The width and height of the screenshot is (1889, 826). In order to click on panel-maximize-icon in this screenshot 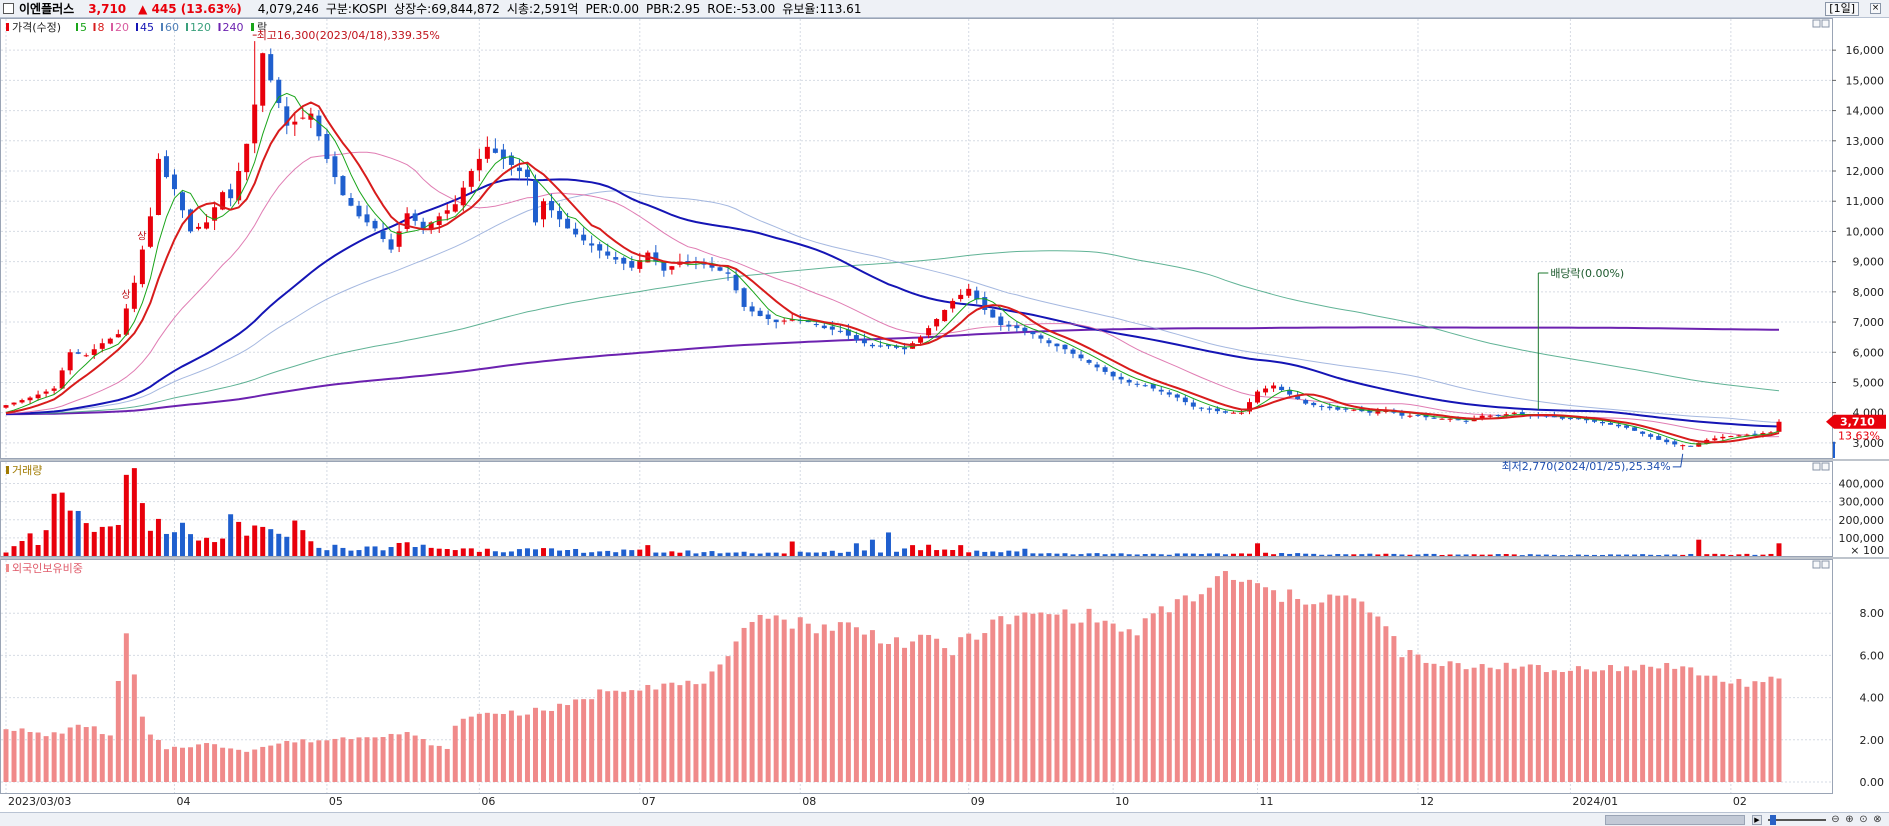, I will do `click(1816, 466)`.